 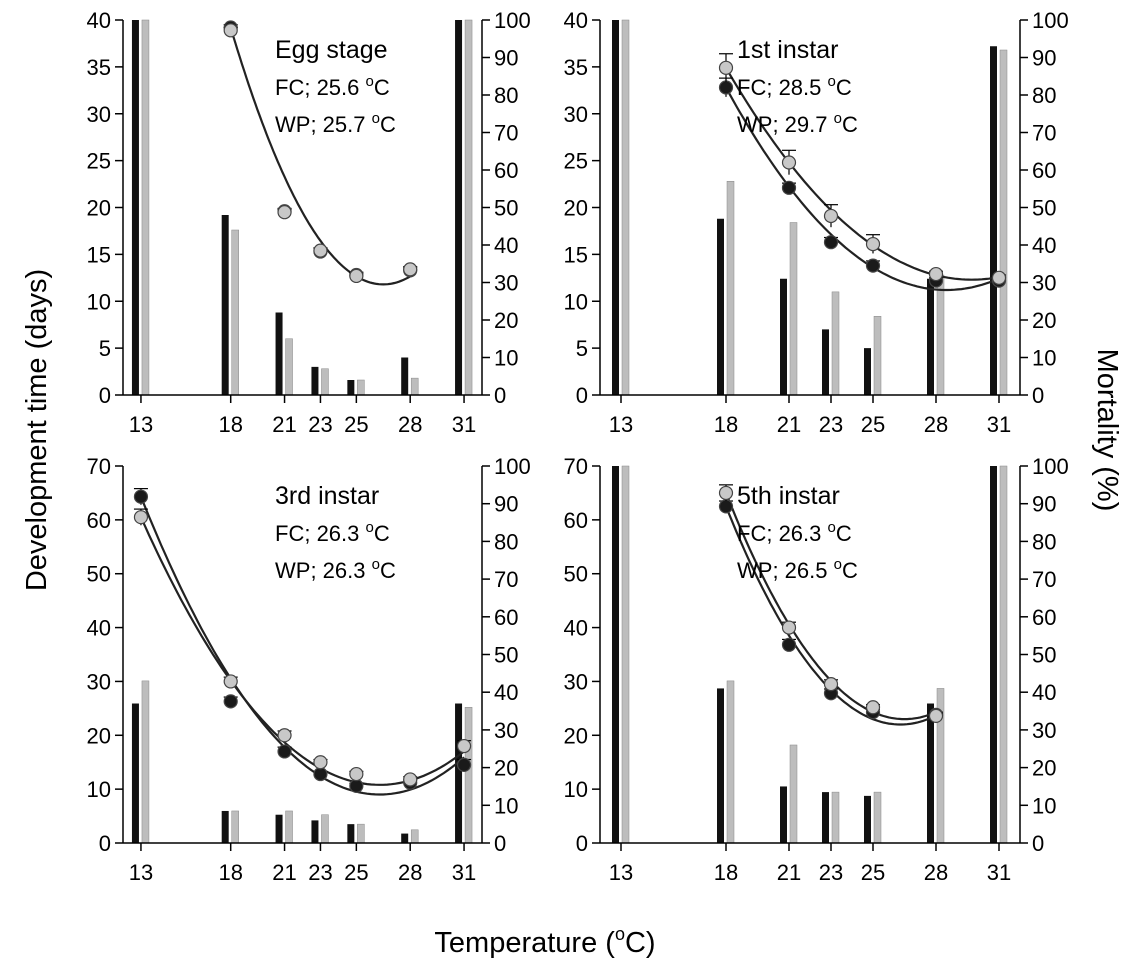 I want to click on y-left-tick-label: 15, so click(x=576, y=254).